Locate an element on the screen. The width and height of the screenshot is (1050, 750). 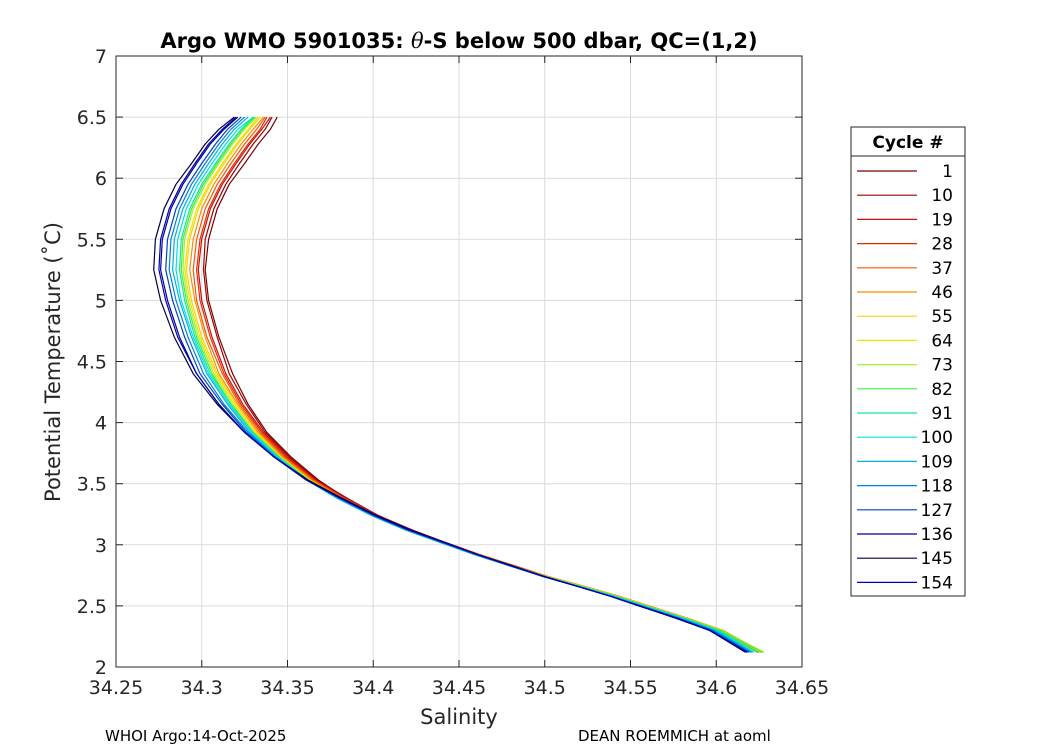
legend-label-91: 91 is located at coordinates (942, 414).